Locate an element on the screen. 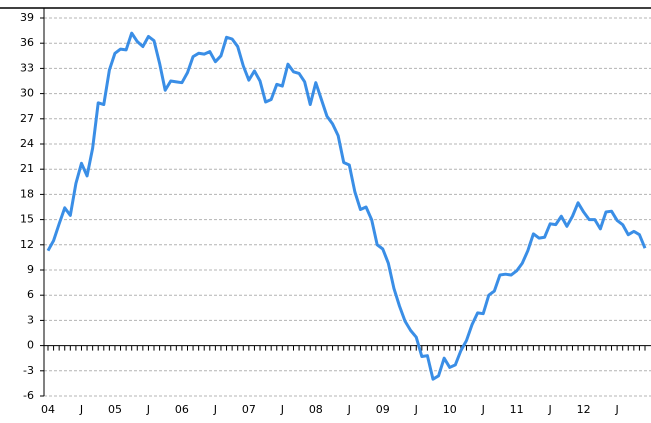 The width and height of the screenshot is (651, 423). y-tick-label: 39 is located at coordinates (27, 17).